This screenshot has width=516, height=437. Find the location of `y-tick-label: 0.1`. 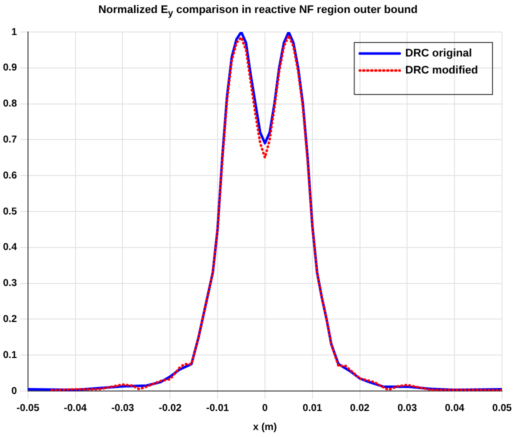

y-tick-label: 0.1 is located at coordinates (10, 355).